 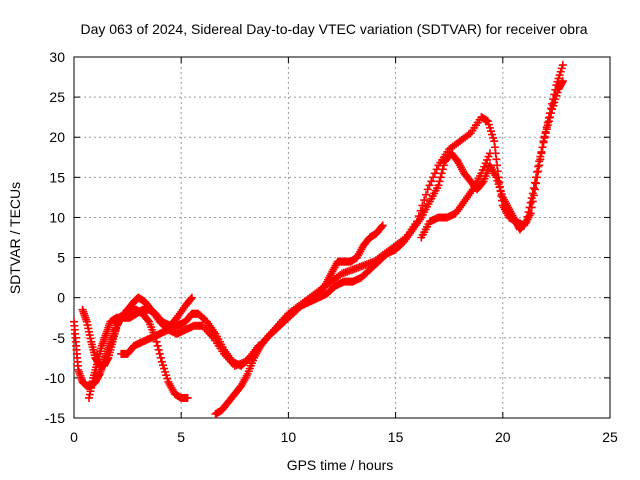 I want to click on y-tick-label: 30, so click(x=57, y=57).